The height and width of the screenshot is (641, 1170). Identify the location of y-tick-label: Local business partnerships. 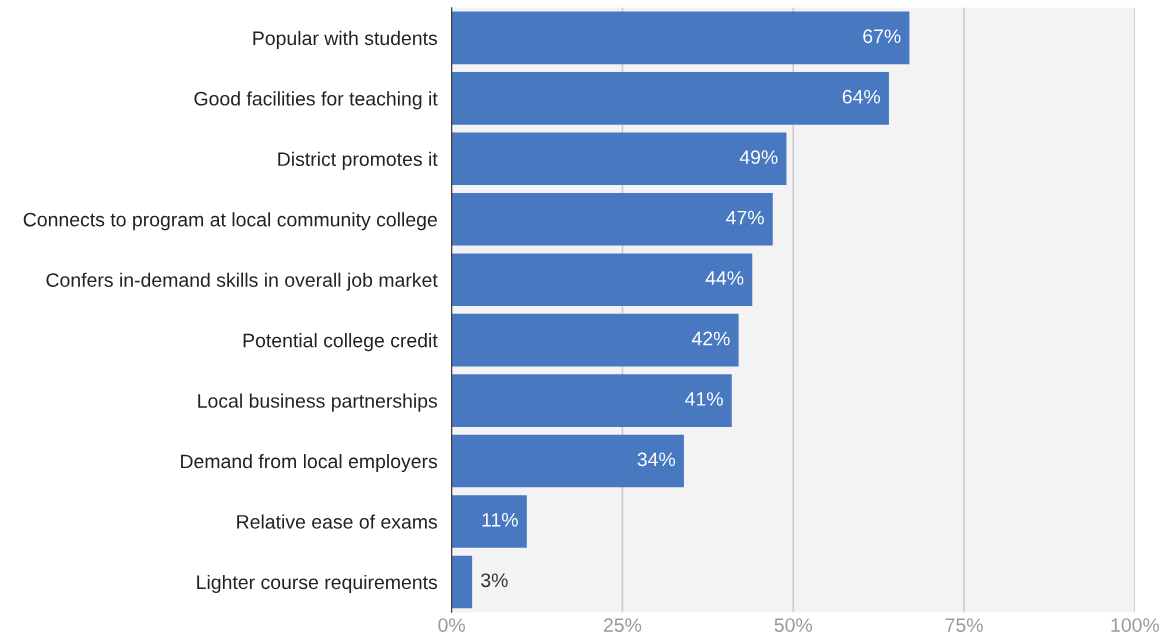
(318, 402).